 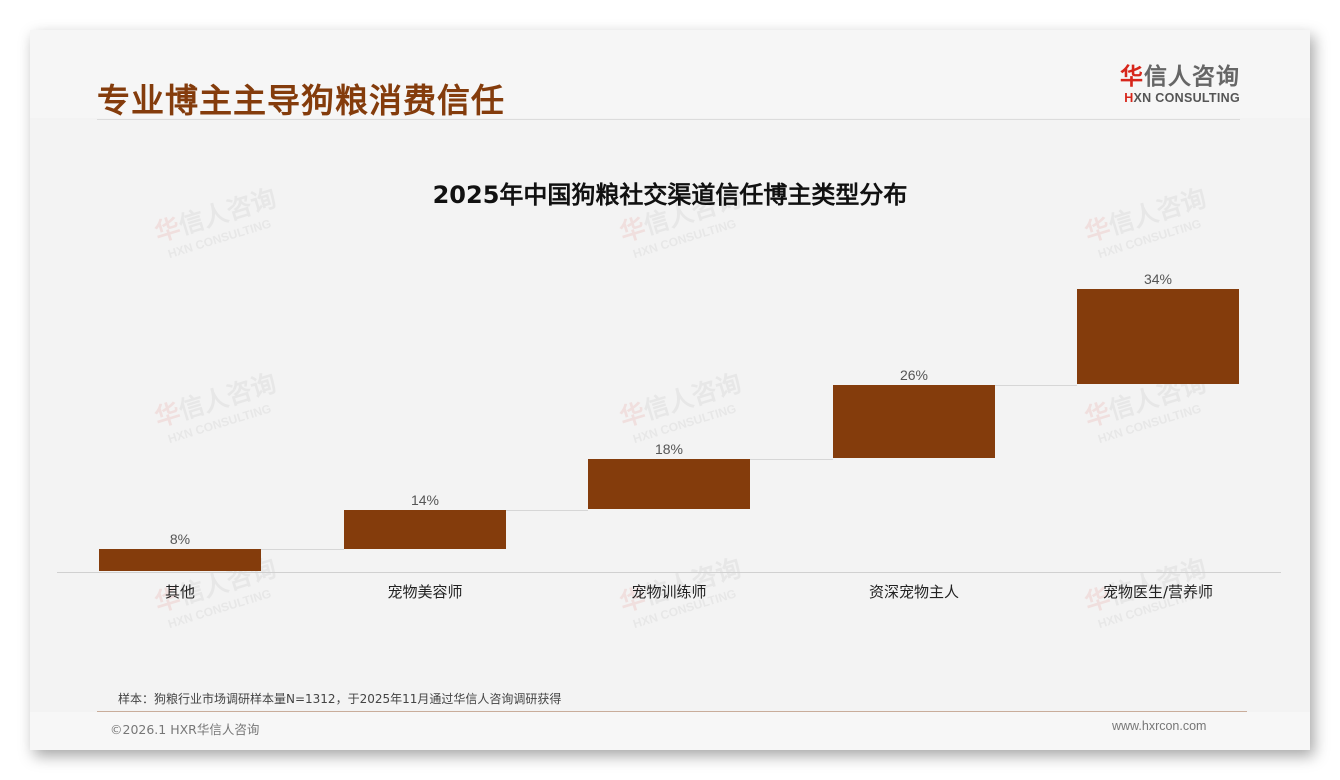 I want to click on website-link: www.hxrcon.com, so click(x=1159, y=726).